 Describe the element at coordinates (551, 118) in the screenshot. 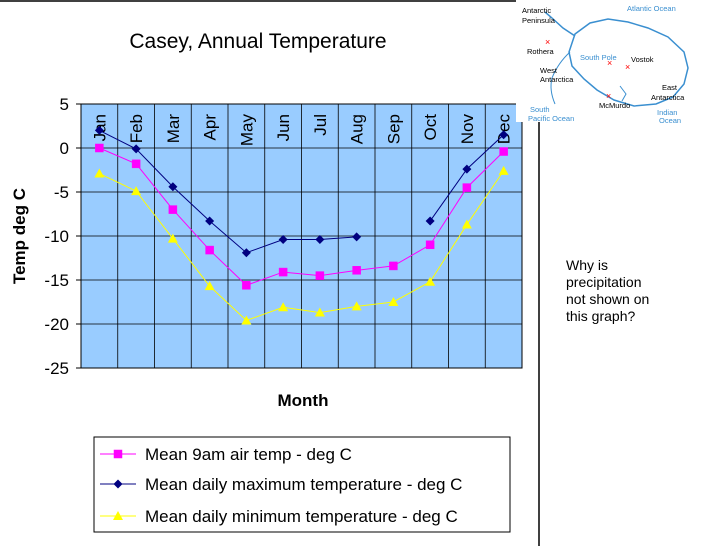

I see `map-ocean-pacific: Pacific Ocean` at that location.